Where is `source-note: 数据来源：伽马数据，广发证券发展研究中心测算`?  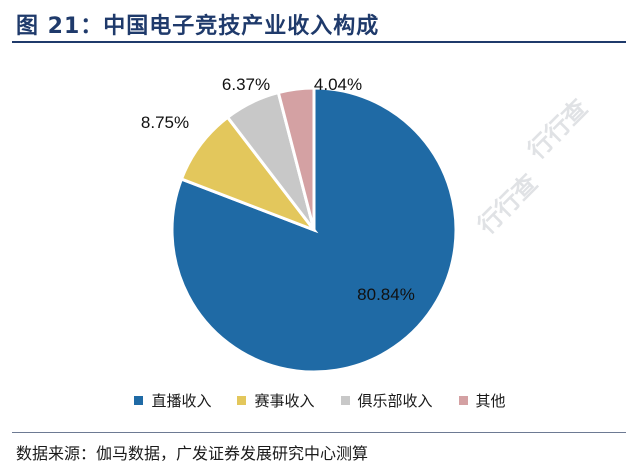
source-note: 数据来源：伽马数据，广发证券发展研究中心测算 is located at coordinates (192, 453).